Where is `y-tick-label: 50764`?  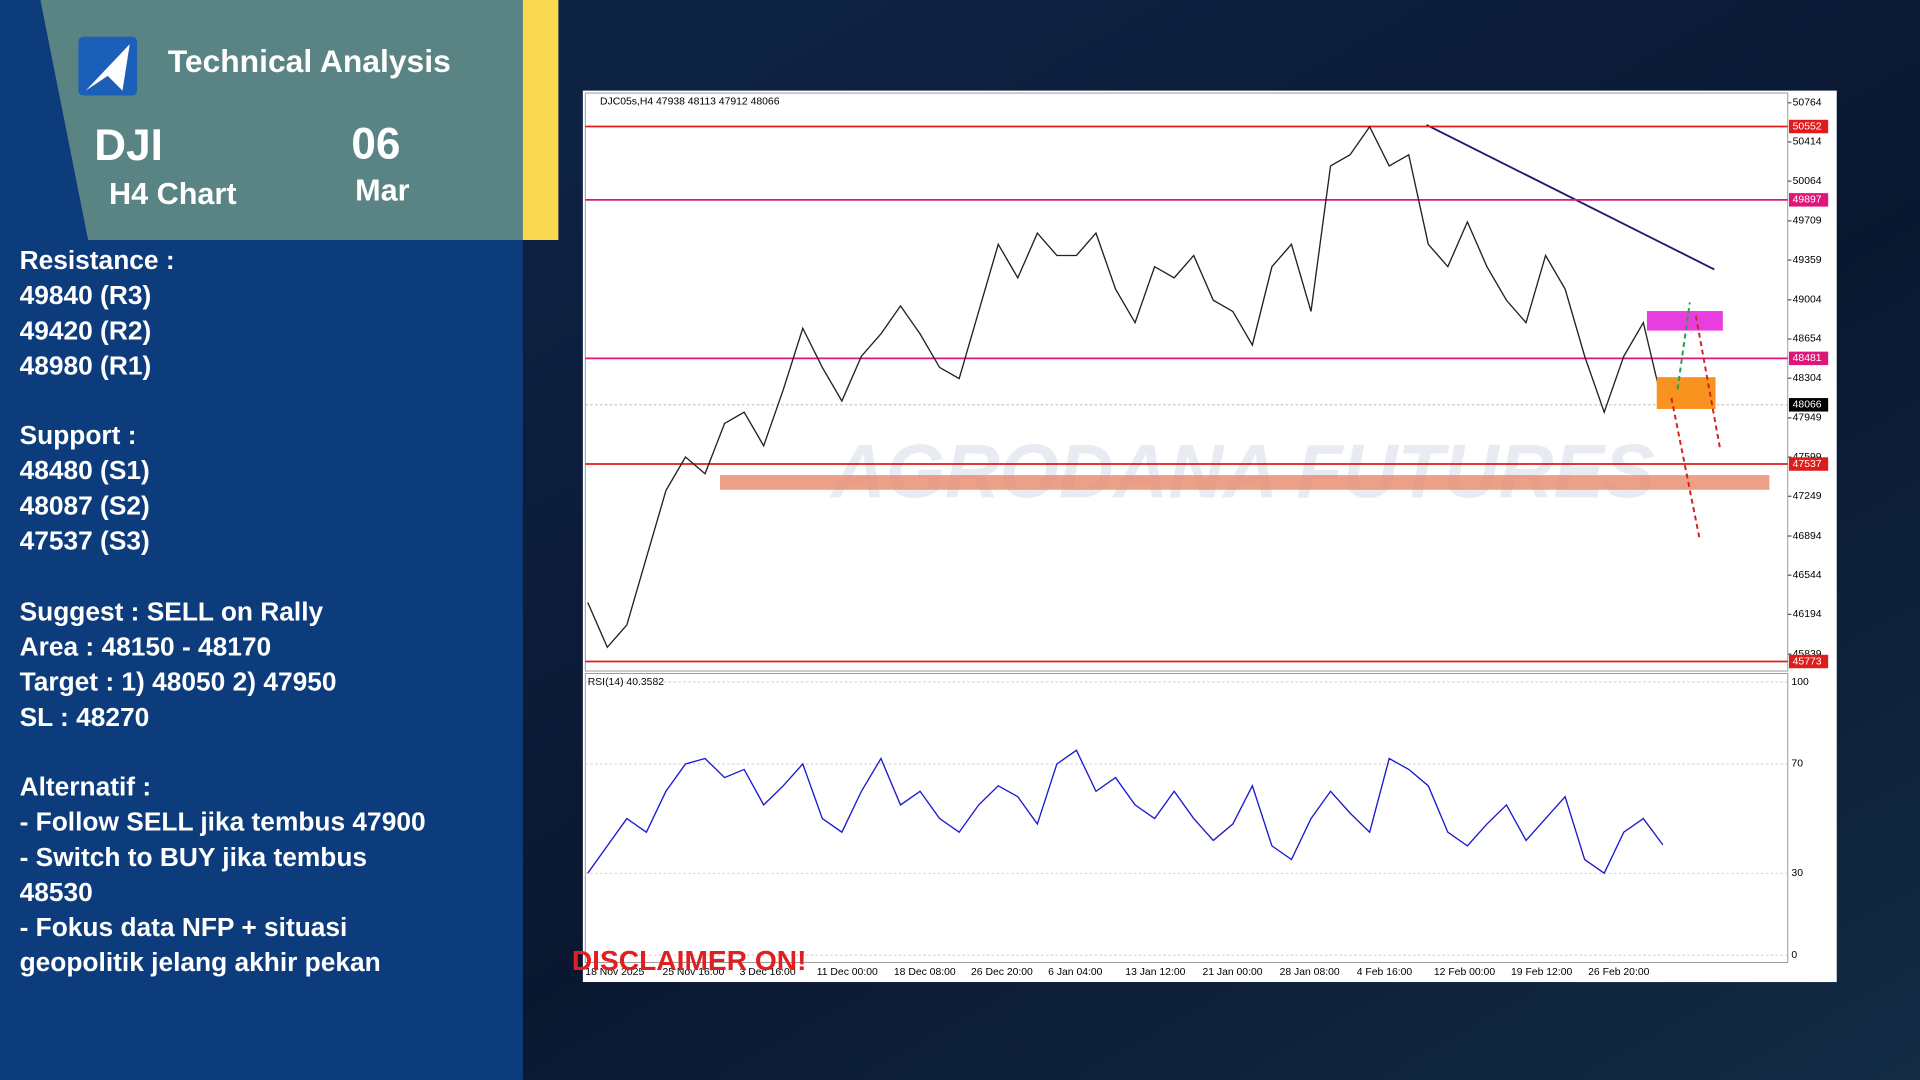 y-tick-label: 50764 is located at coordinates (1807, 103).